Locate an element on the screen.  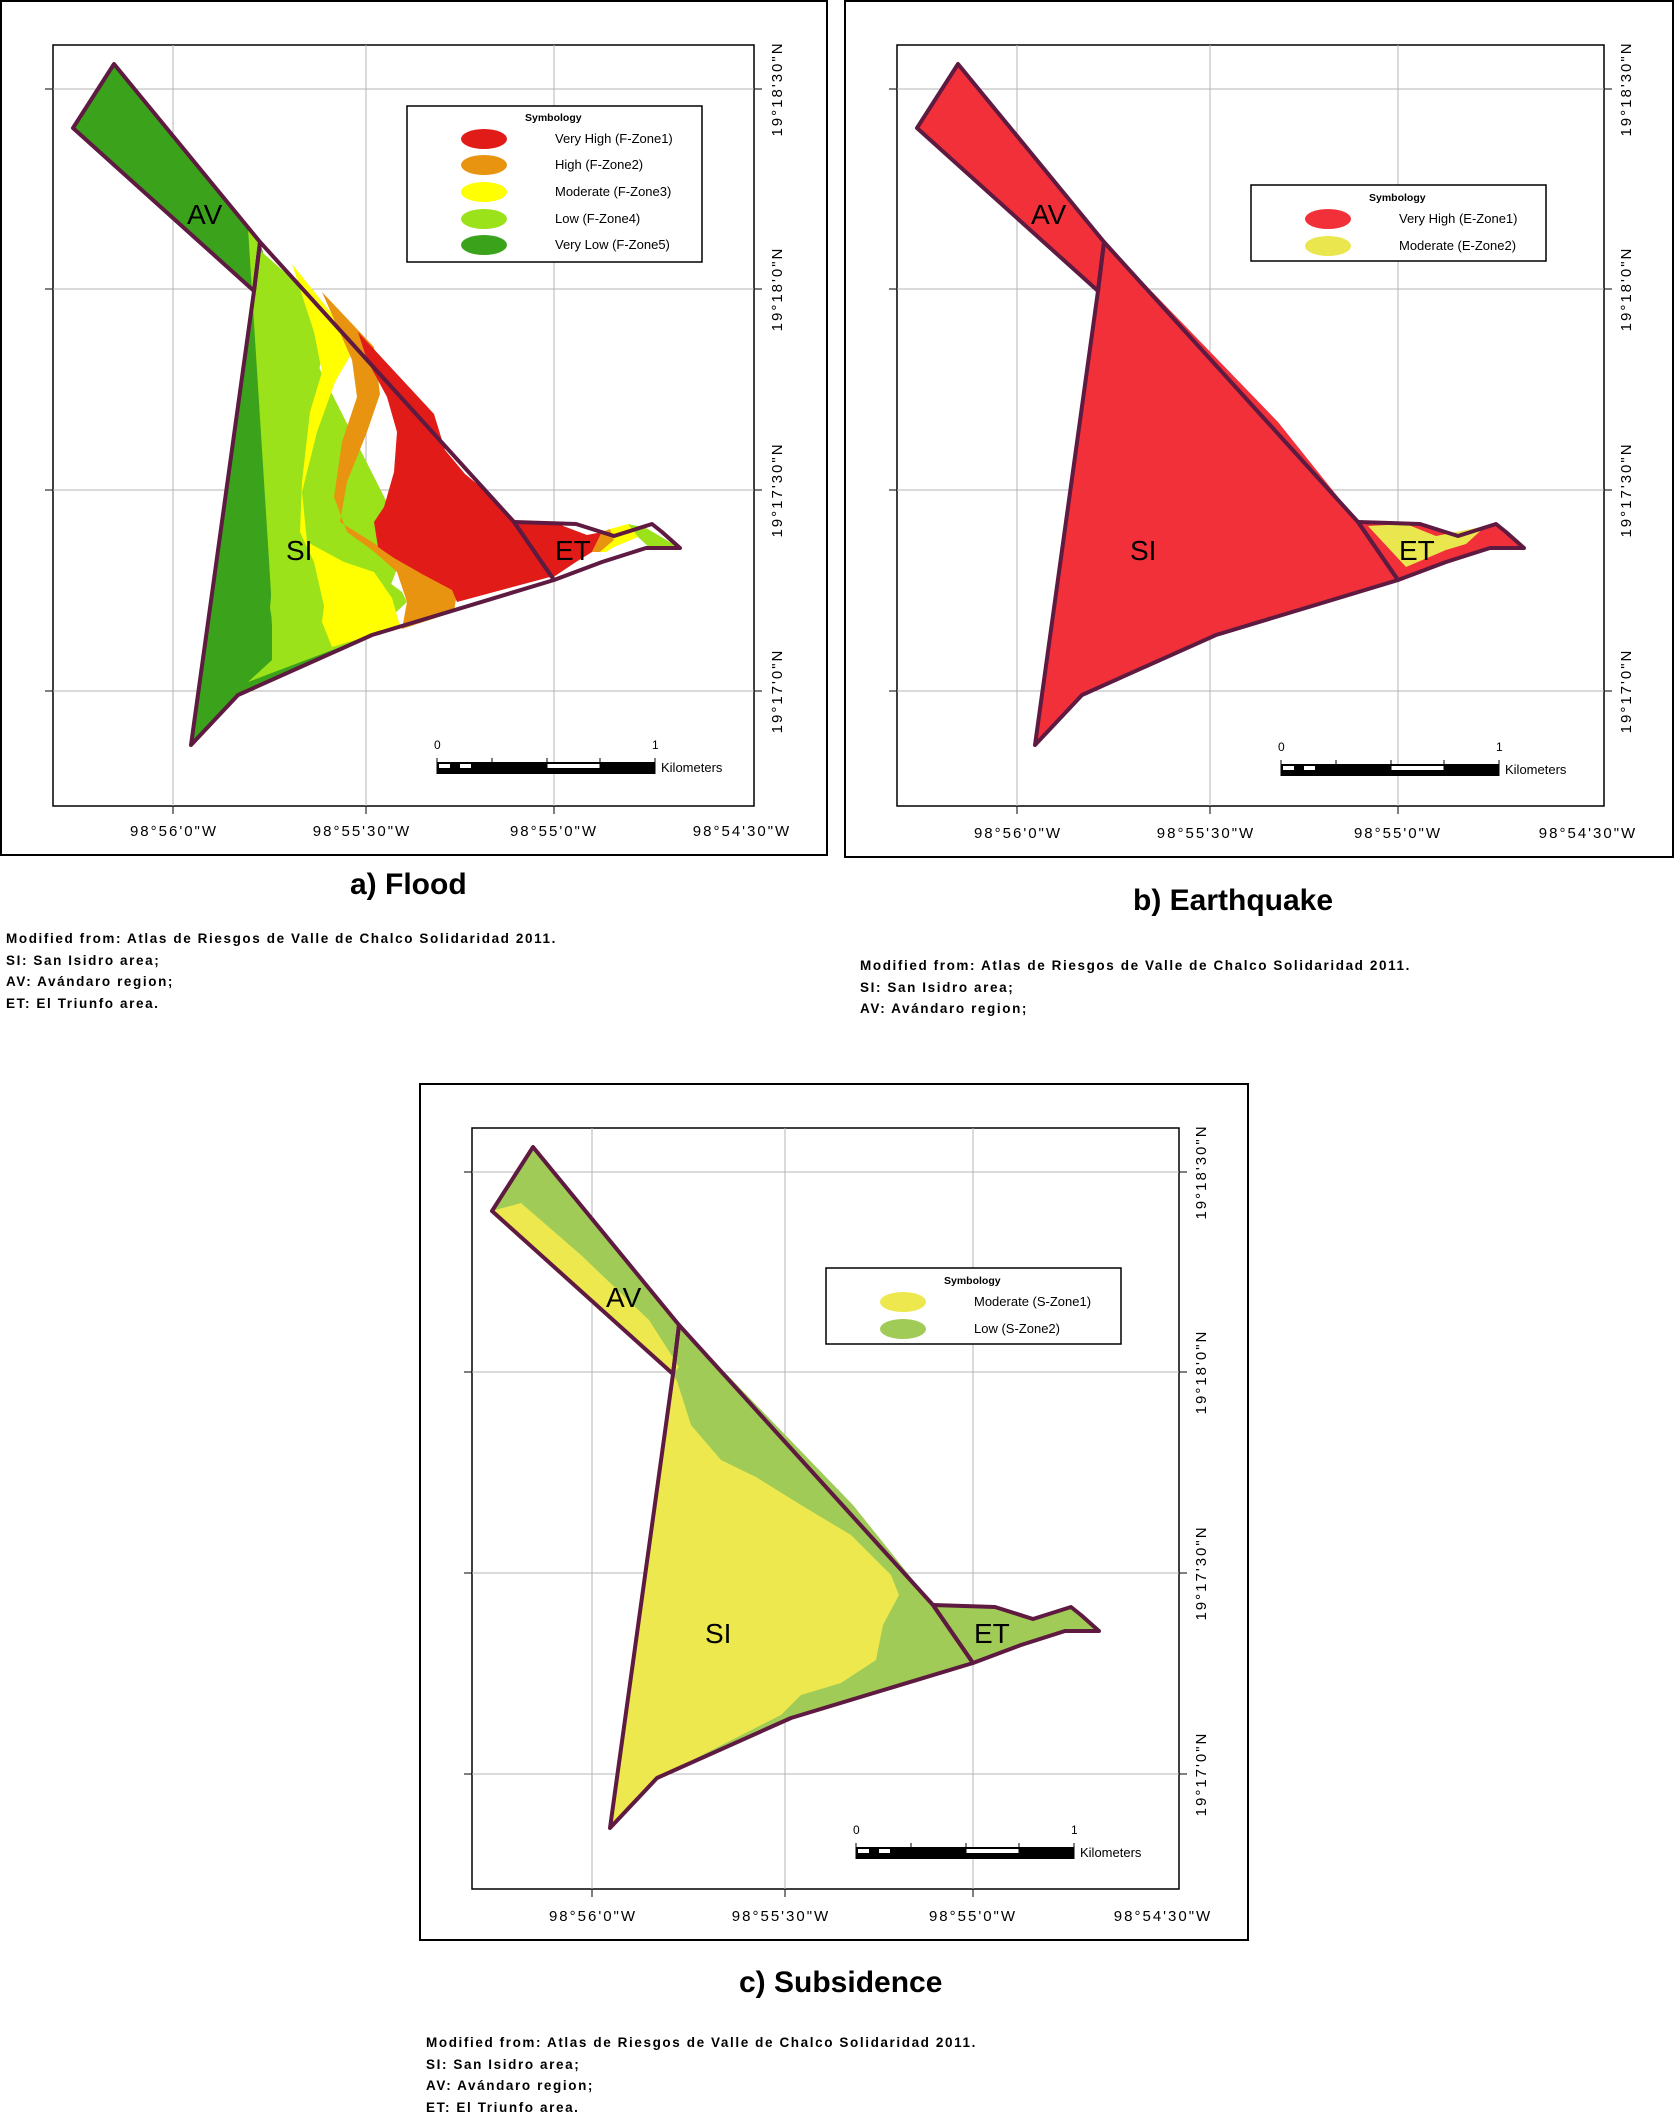
legend-label: Very Low (F-Zone5) is located at coordinates (612, 244).